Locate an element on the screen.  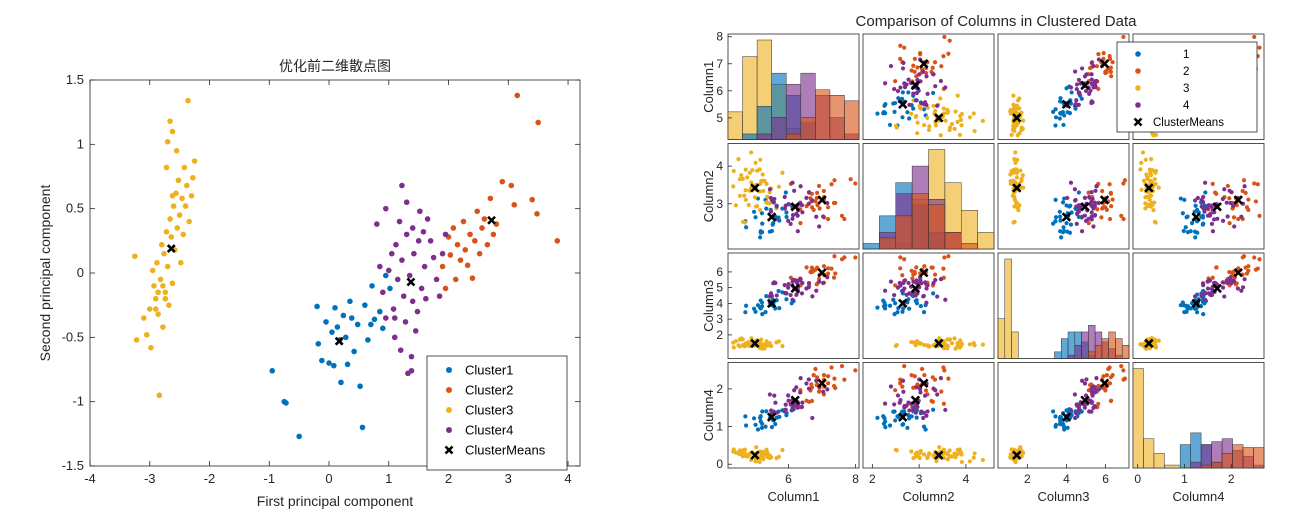
legend-marker is located at coordinates (449, 390).